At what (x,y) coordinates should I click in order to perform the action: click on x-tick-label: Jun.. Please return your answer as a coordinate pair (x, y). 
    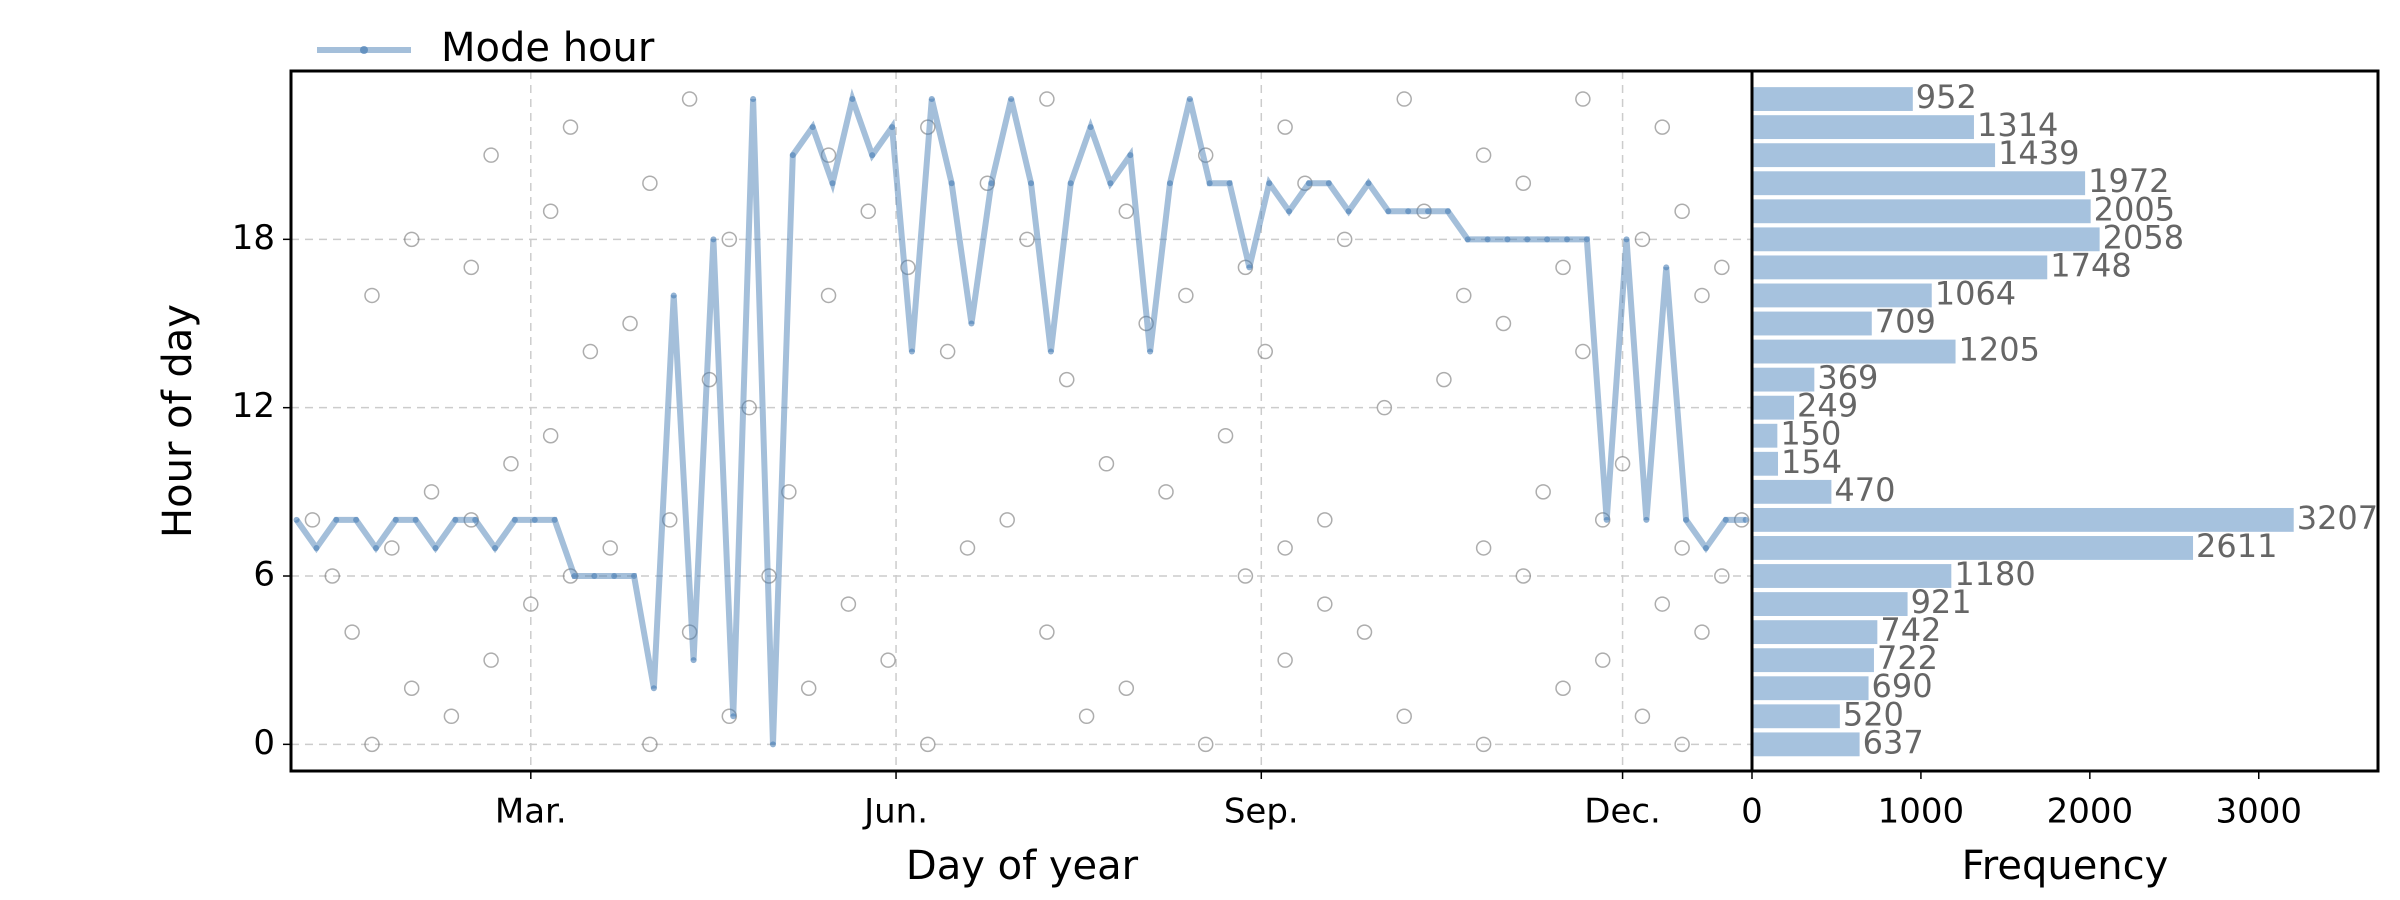
    Looking at the image, I should click on (895, 812).